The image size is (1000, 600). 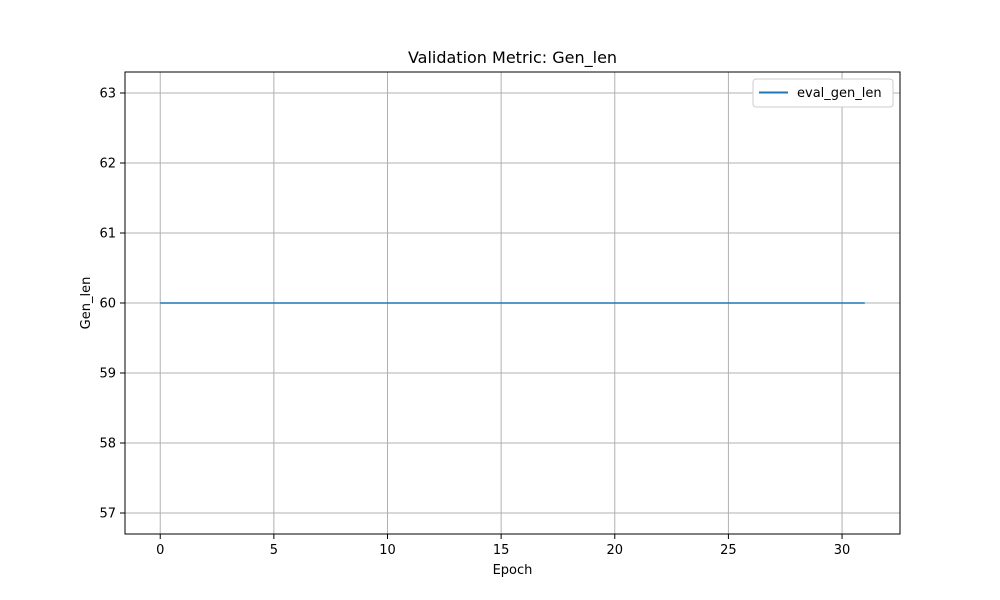 What do you see at coordinates (387, 550) in the screenshot?
I see `x-tick-label: 10` at bounding box center [387, 550].